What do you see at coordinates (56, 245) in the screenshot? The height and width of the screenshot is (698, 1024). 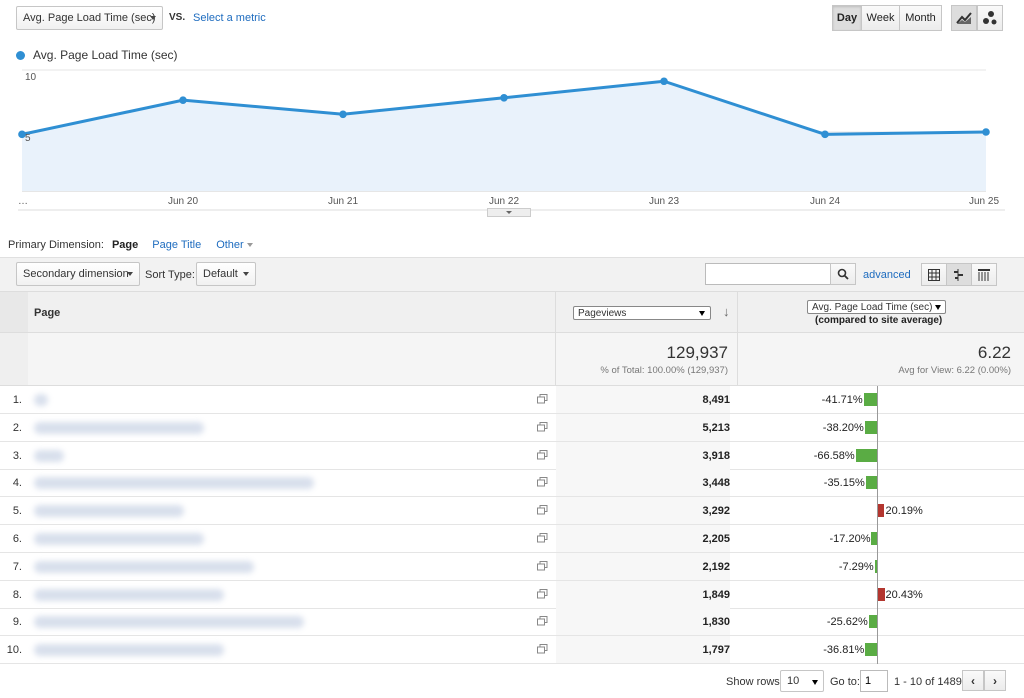 I see `primary-dimension-label: Primary Dimension:` at bounding box center [56, 245].